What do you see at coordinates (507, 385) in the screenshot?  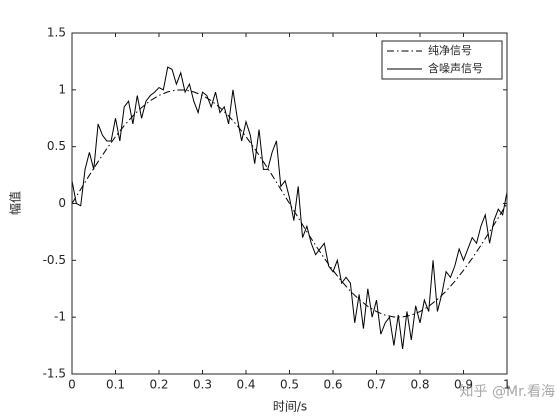 I see `x-tick-label: 1` at bounding box center [507, 385].